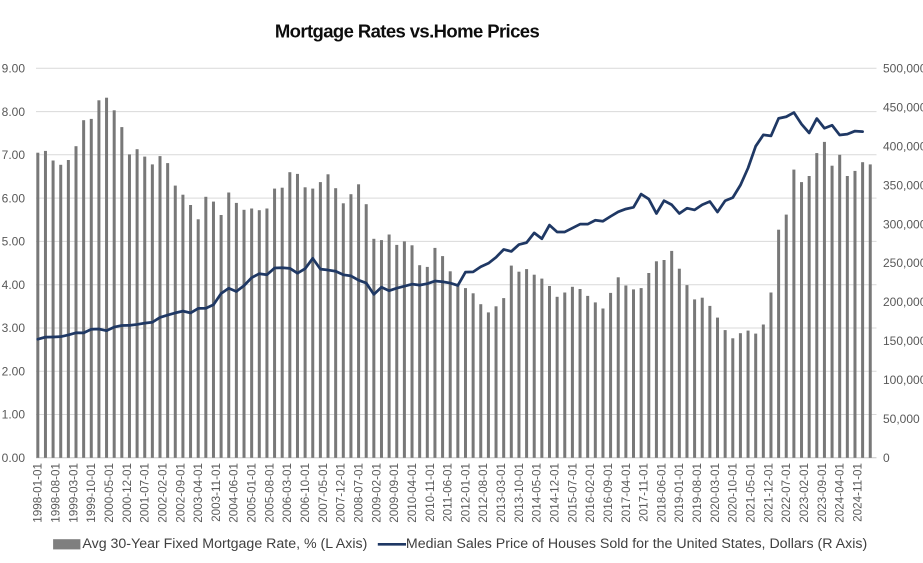 This screenshot has height=563, width=923. Describe the element at coordinates (822, 493) in the screenshot. I see `svg-text: 2023-09-01` at that location.